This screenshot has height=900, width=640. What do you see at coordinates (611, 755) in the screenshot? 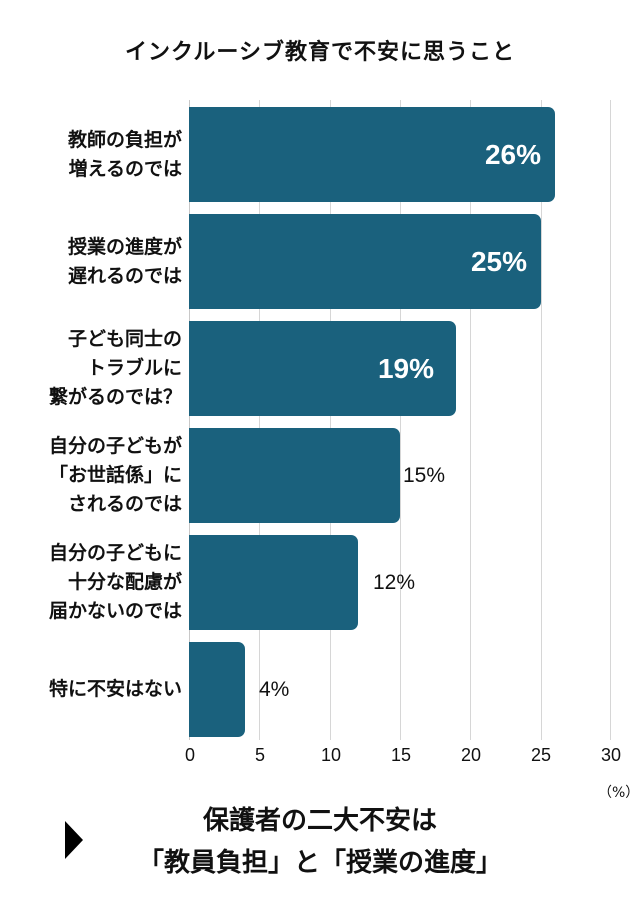
I see `x-tick-label: 30` at bounding box center [611, 755].